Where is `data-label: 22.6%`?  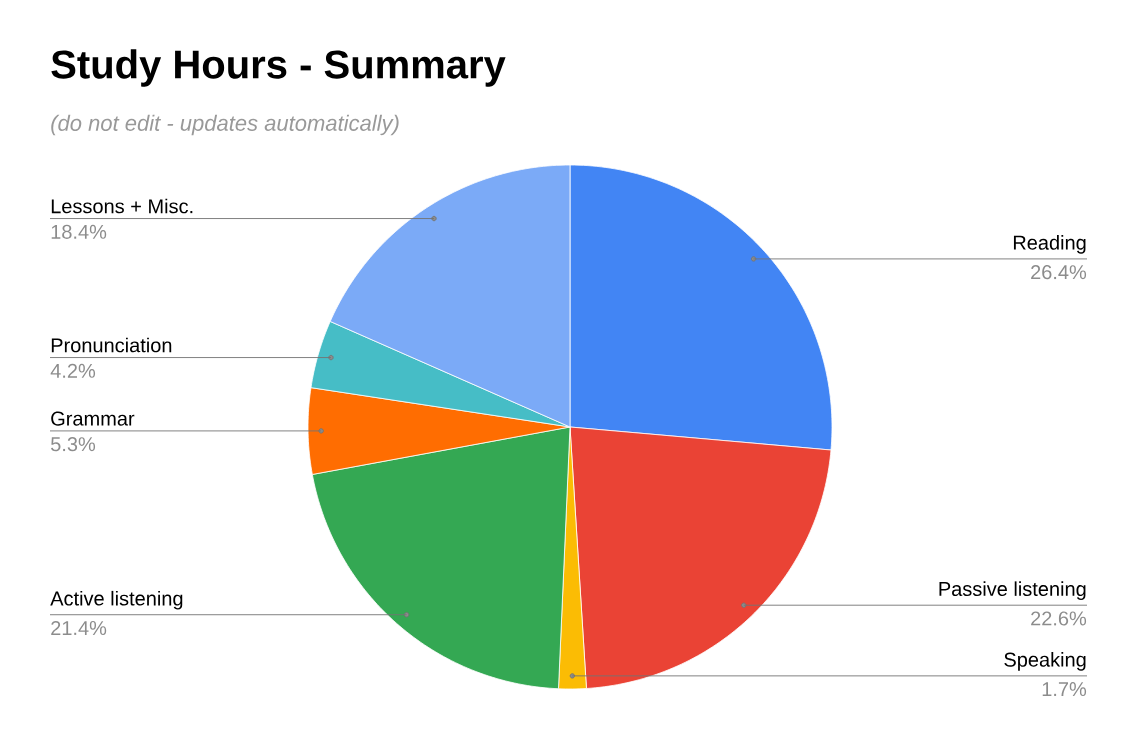 data-label: 22.6% is located at coordinates (1059, 618).